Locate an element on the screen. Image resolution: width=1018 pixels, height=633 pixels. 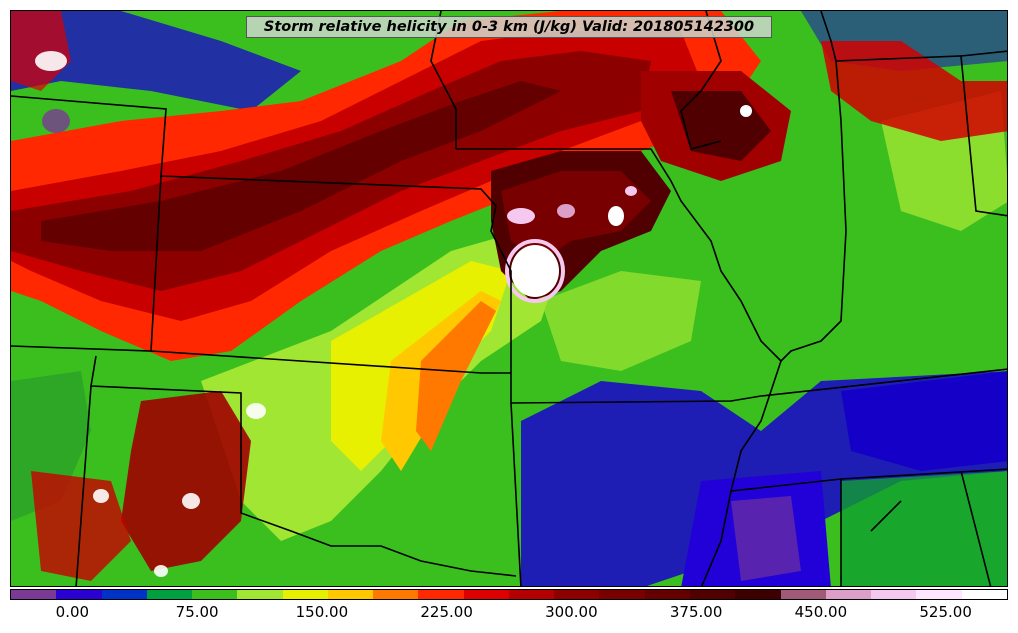
colorbar is located at coordinates (509, 594).